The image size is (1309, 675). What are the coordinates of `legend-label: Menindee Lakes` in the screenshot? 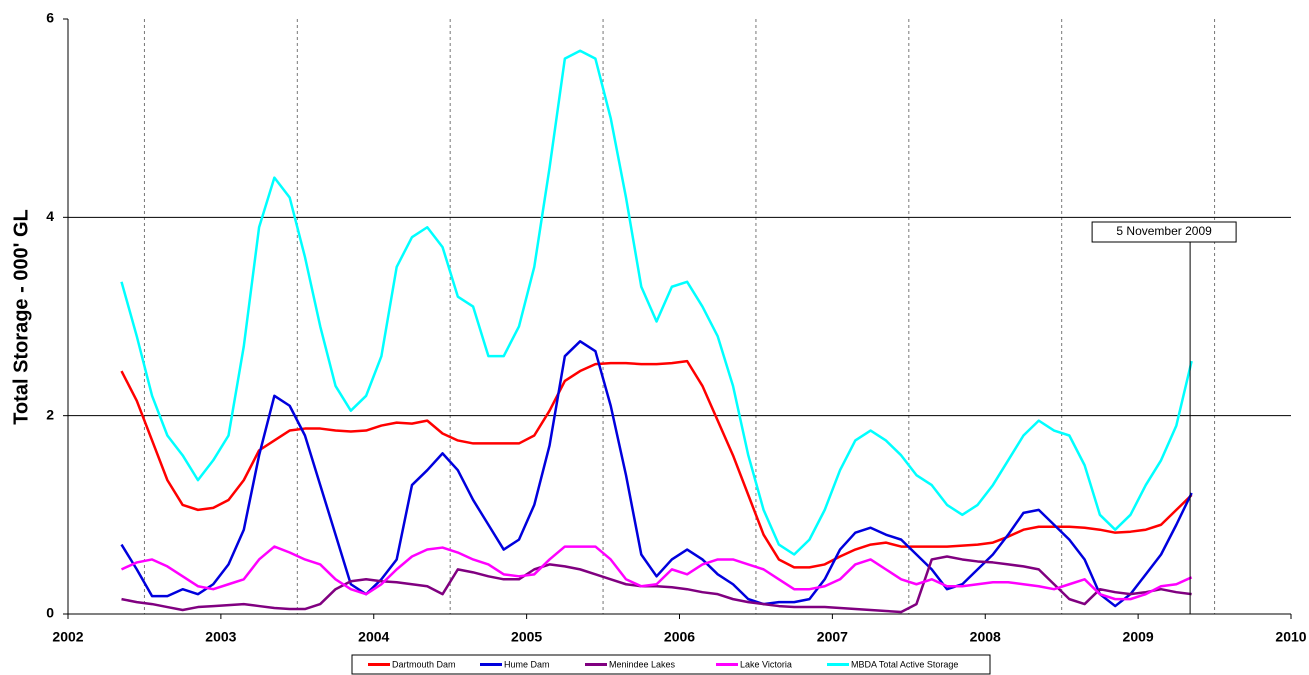 It's located at (642, 664).